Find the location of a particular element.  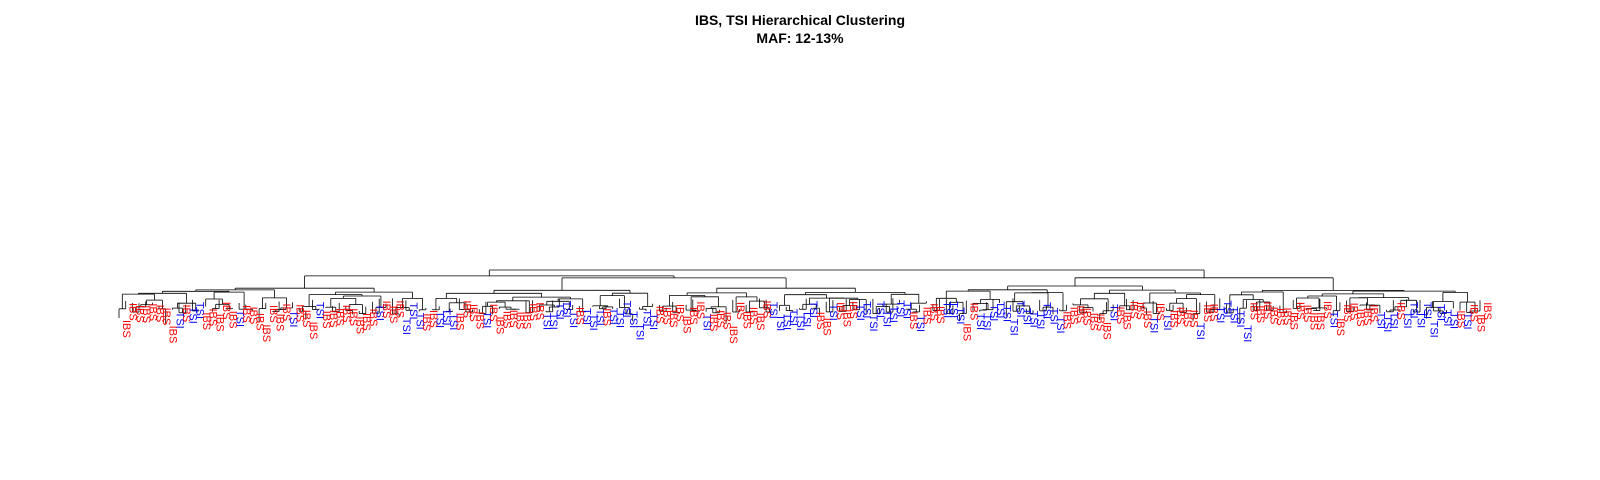

chart-subtitle: MAF: 12-13% is located at coordinates (800, 38).